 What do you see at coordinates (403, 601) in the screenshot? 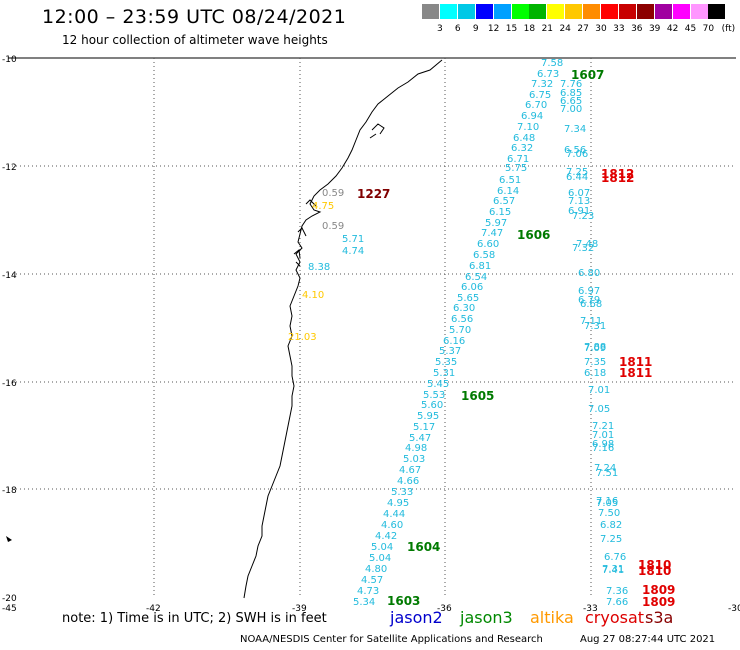
I see `pass-time-label: 1603` at bounding box center [403, 601].